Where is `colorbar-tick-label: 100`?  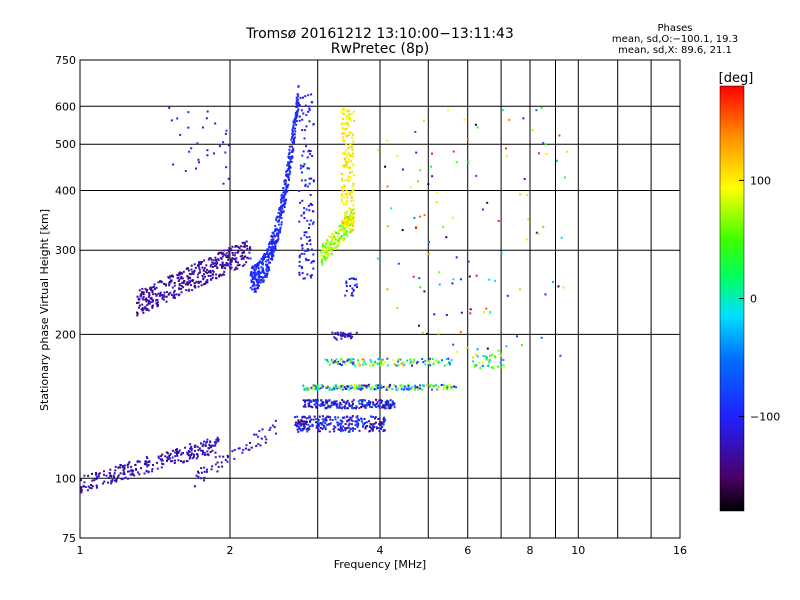 colorbar-tick-label: 100 is located at coordinates (760, 180).